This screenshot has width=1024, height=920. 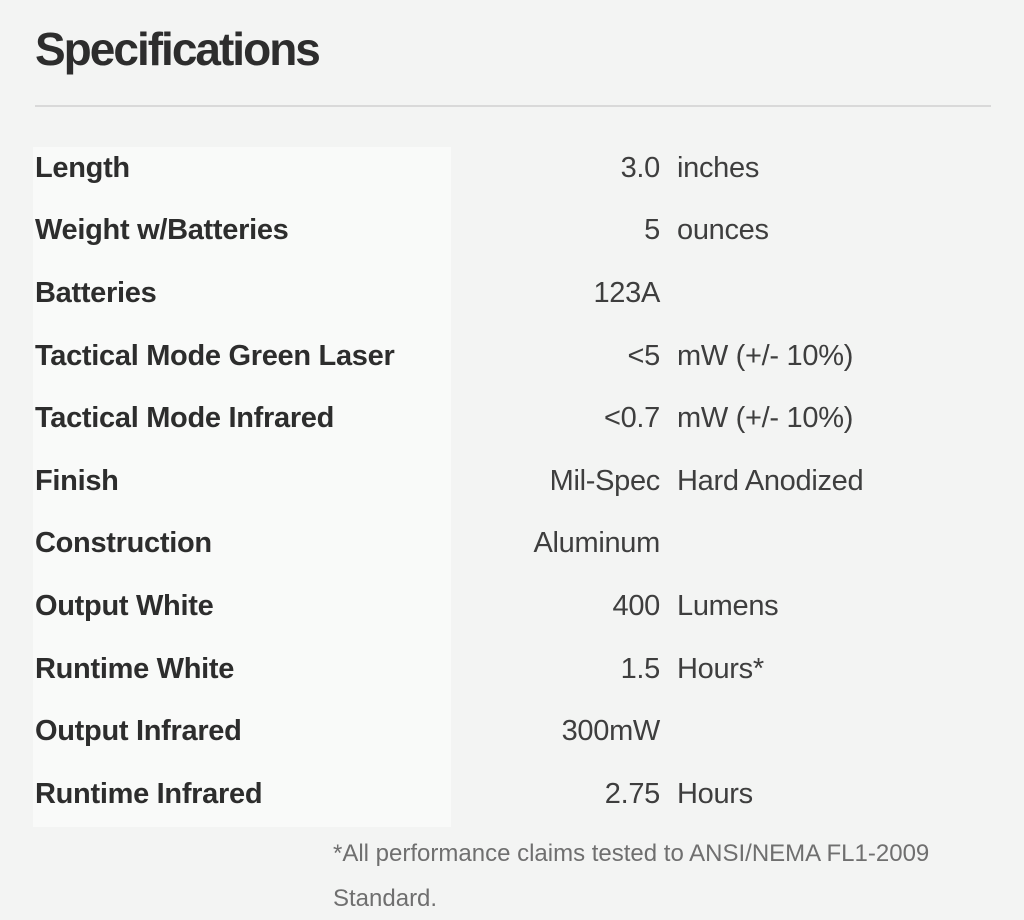 I want to click on spec-row: Runtime Infrared 2.75 Hours, so click(x=512, y=794).